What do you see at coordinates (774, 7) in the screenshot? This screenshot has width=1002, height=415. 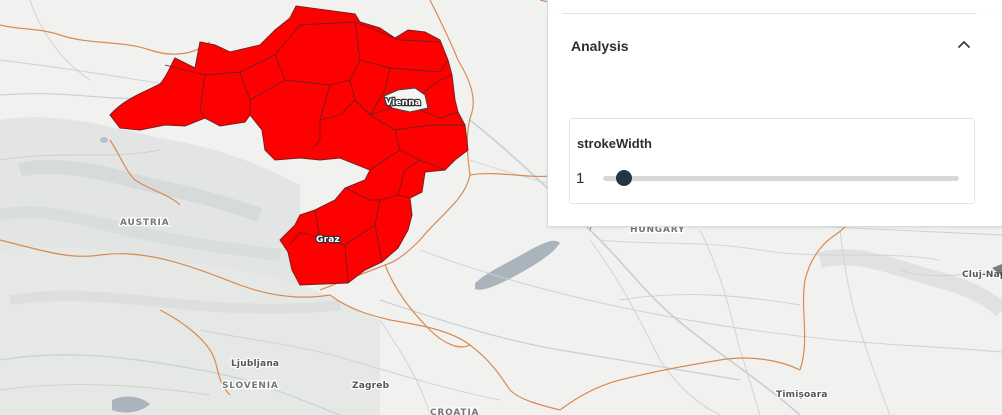 I see `panel-top-strip` at bounding box center [774, 7].